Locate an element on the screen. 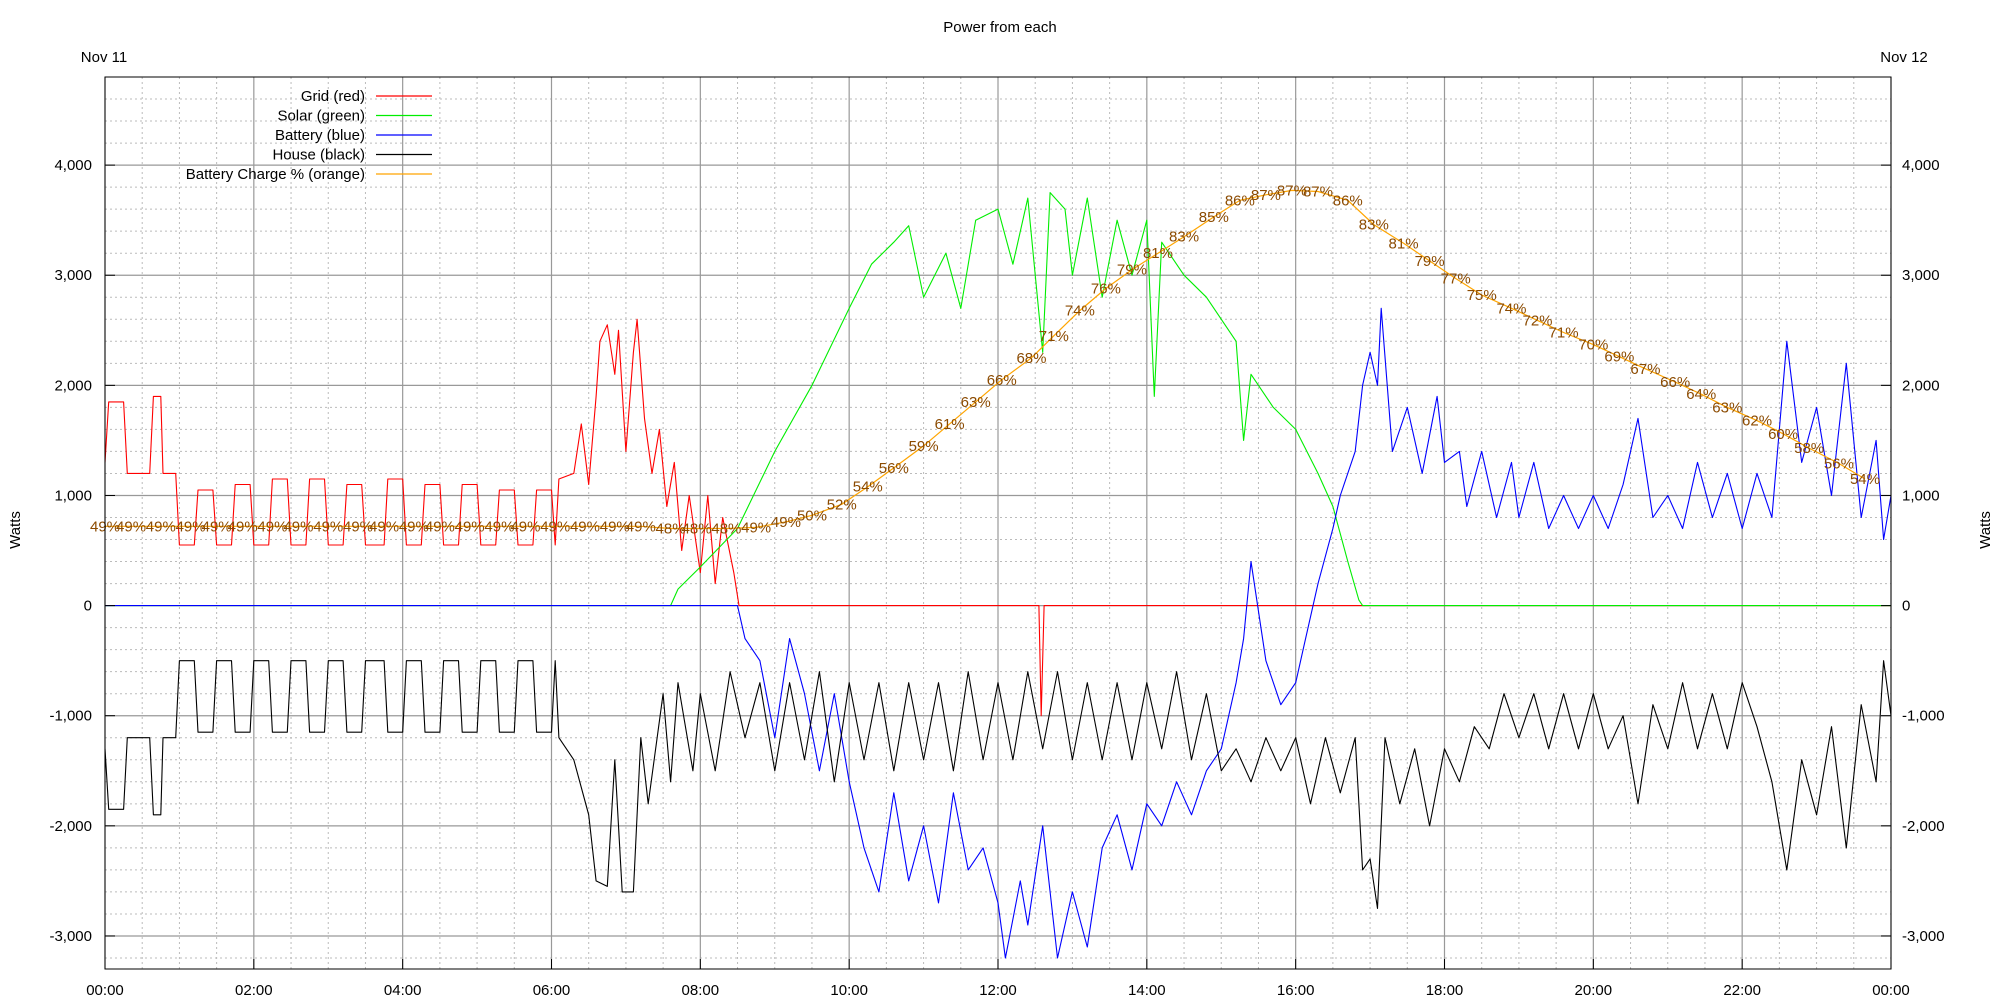  battery-charge-label: 61% is located at coordinates (950, 424).